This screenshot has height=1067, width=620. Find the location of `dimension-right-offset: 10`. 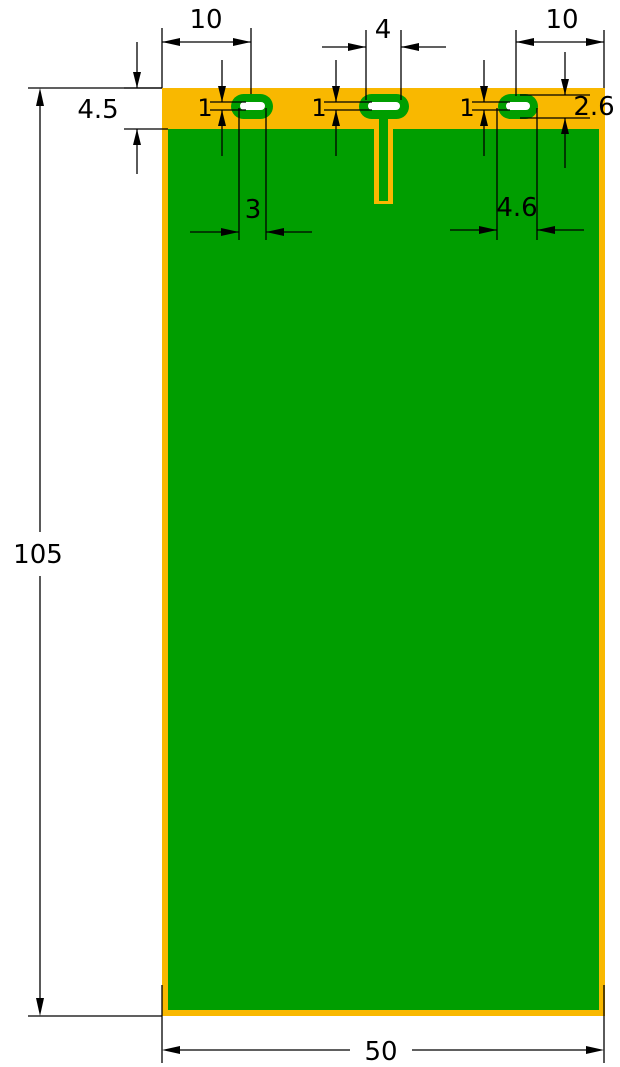

dimension-right-offset: 10 is located at coordinates (560, 50).